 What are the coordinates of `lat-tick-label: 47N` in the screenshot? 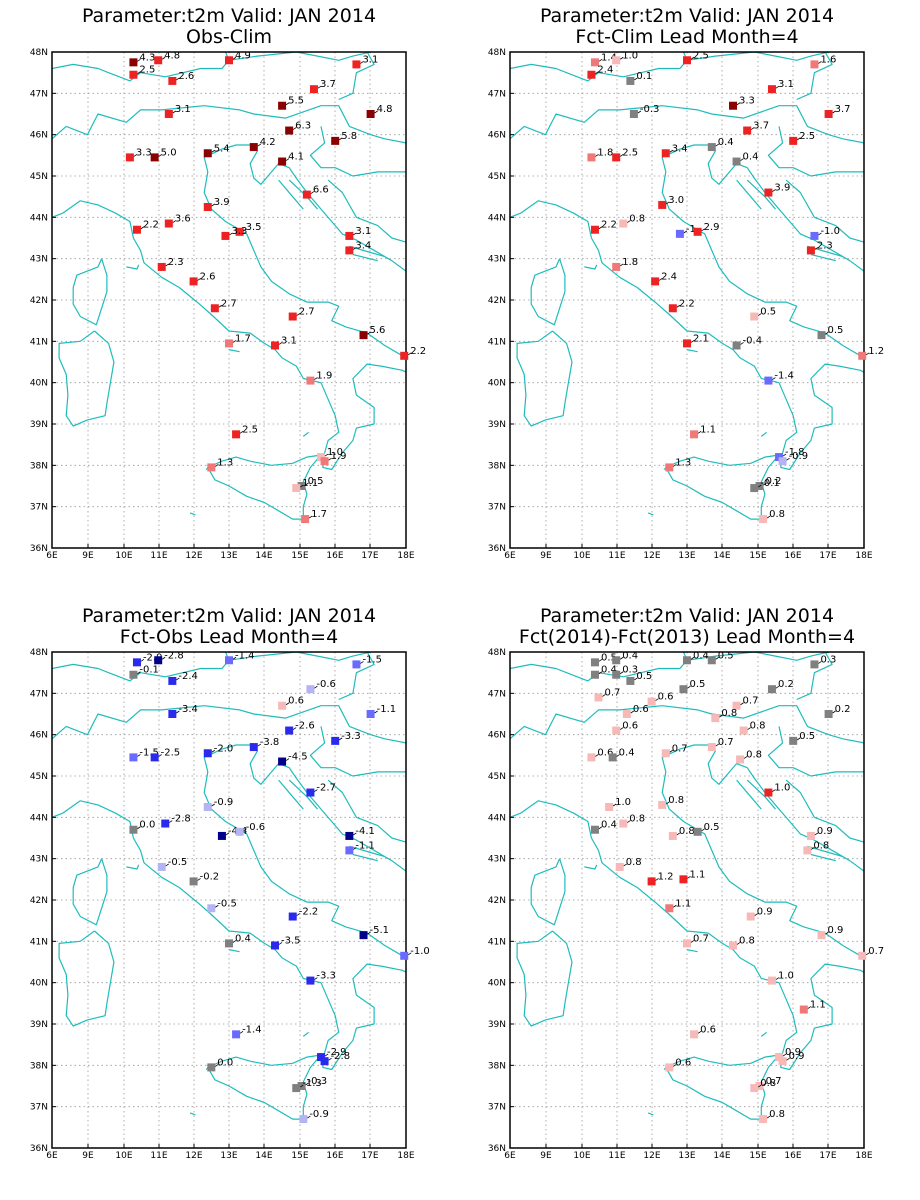 It's located at (497, 94).